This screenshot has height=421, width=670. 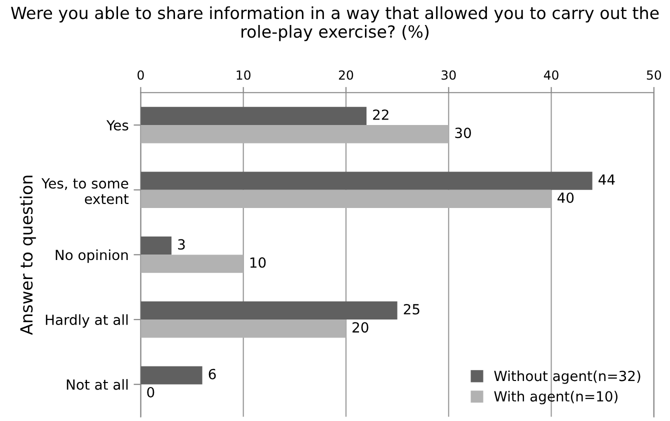 What do you see at coordinates (150, 392) in the screenshot?
I see `data-label: 0` at bounding box center [150, 392].